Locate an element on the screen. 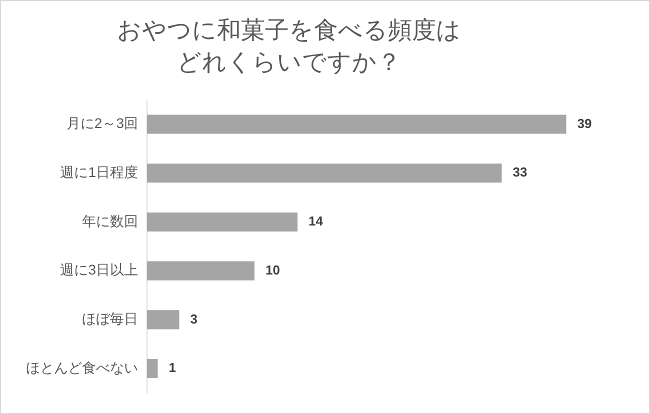 The height and width of the screenshot is (414, 650). y-tick-label: 週に1日程度 is located at coordinates (99, 172).